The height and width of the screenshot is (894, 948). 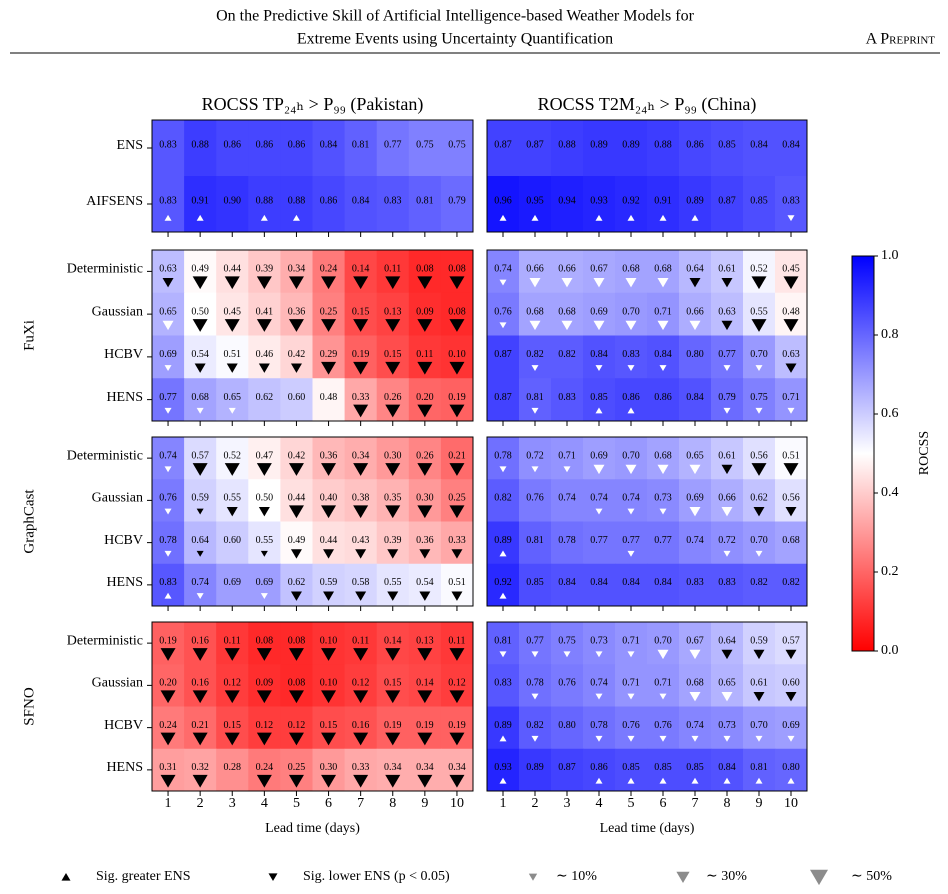 I want to click on cell-label: 0.77, so click(x=168, y=397).